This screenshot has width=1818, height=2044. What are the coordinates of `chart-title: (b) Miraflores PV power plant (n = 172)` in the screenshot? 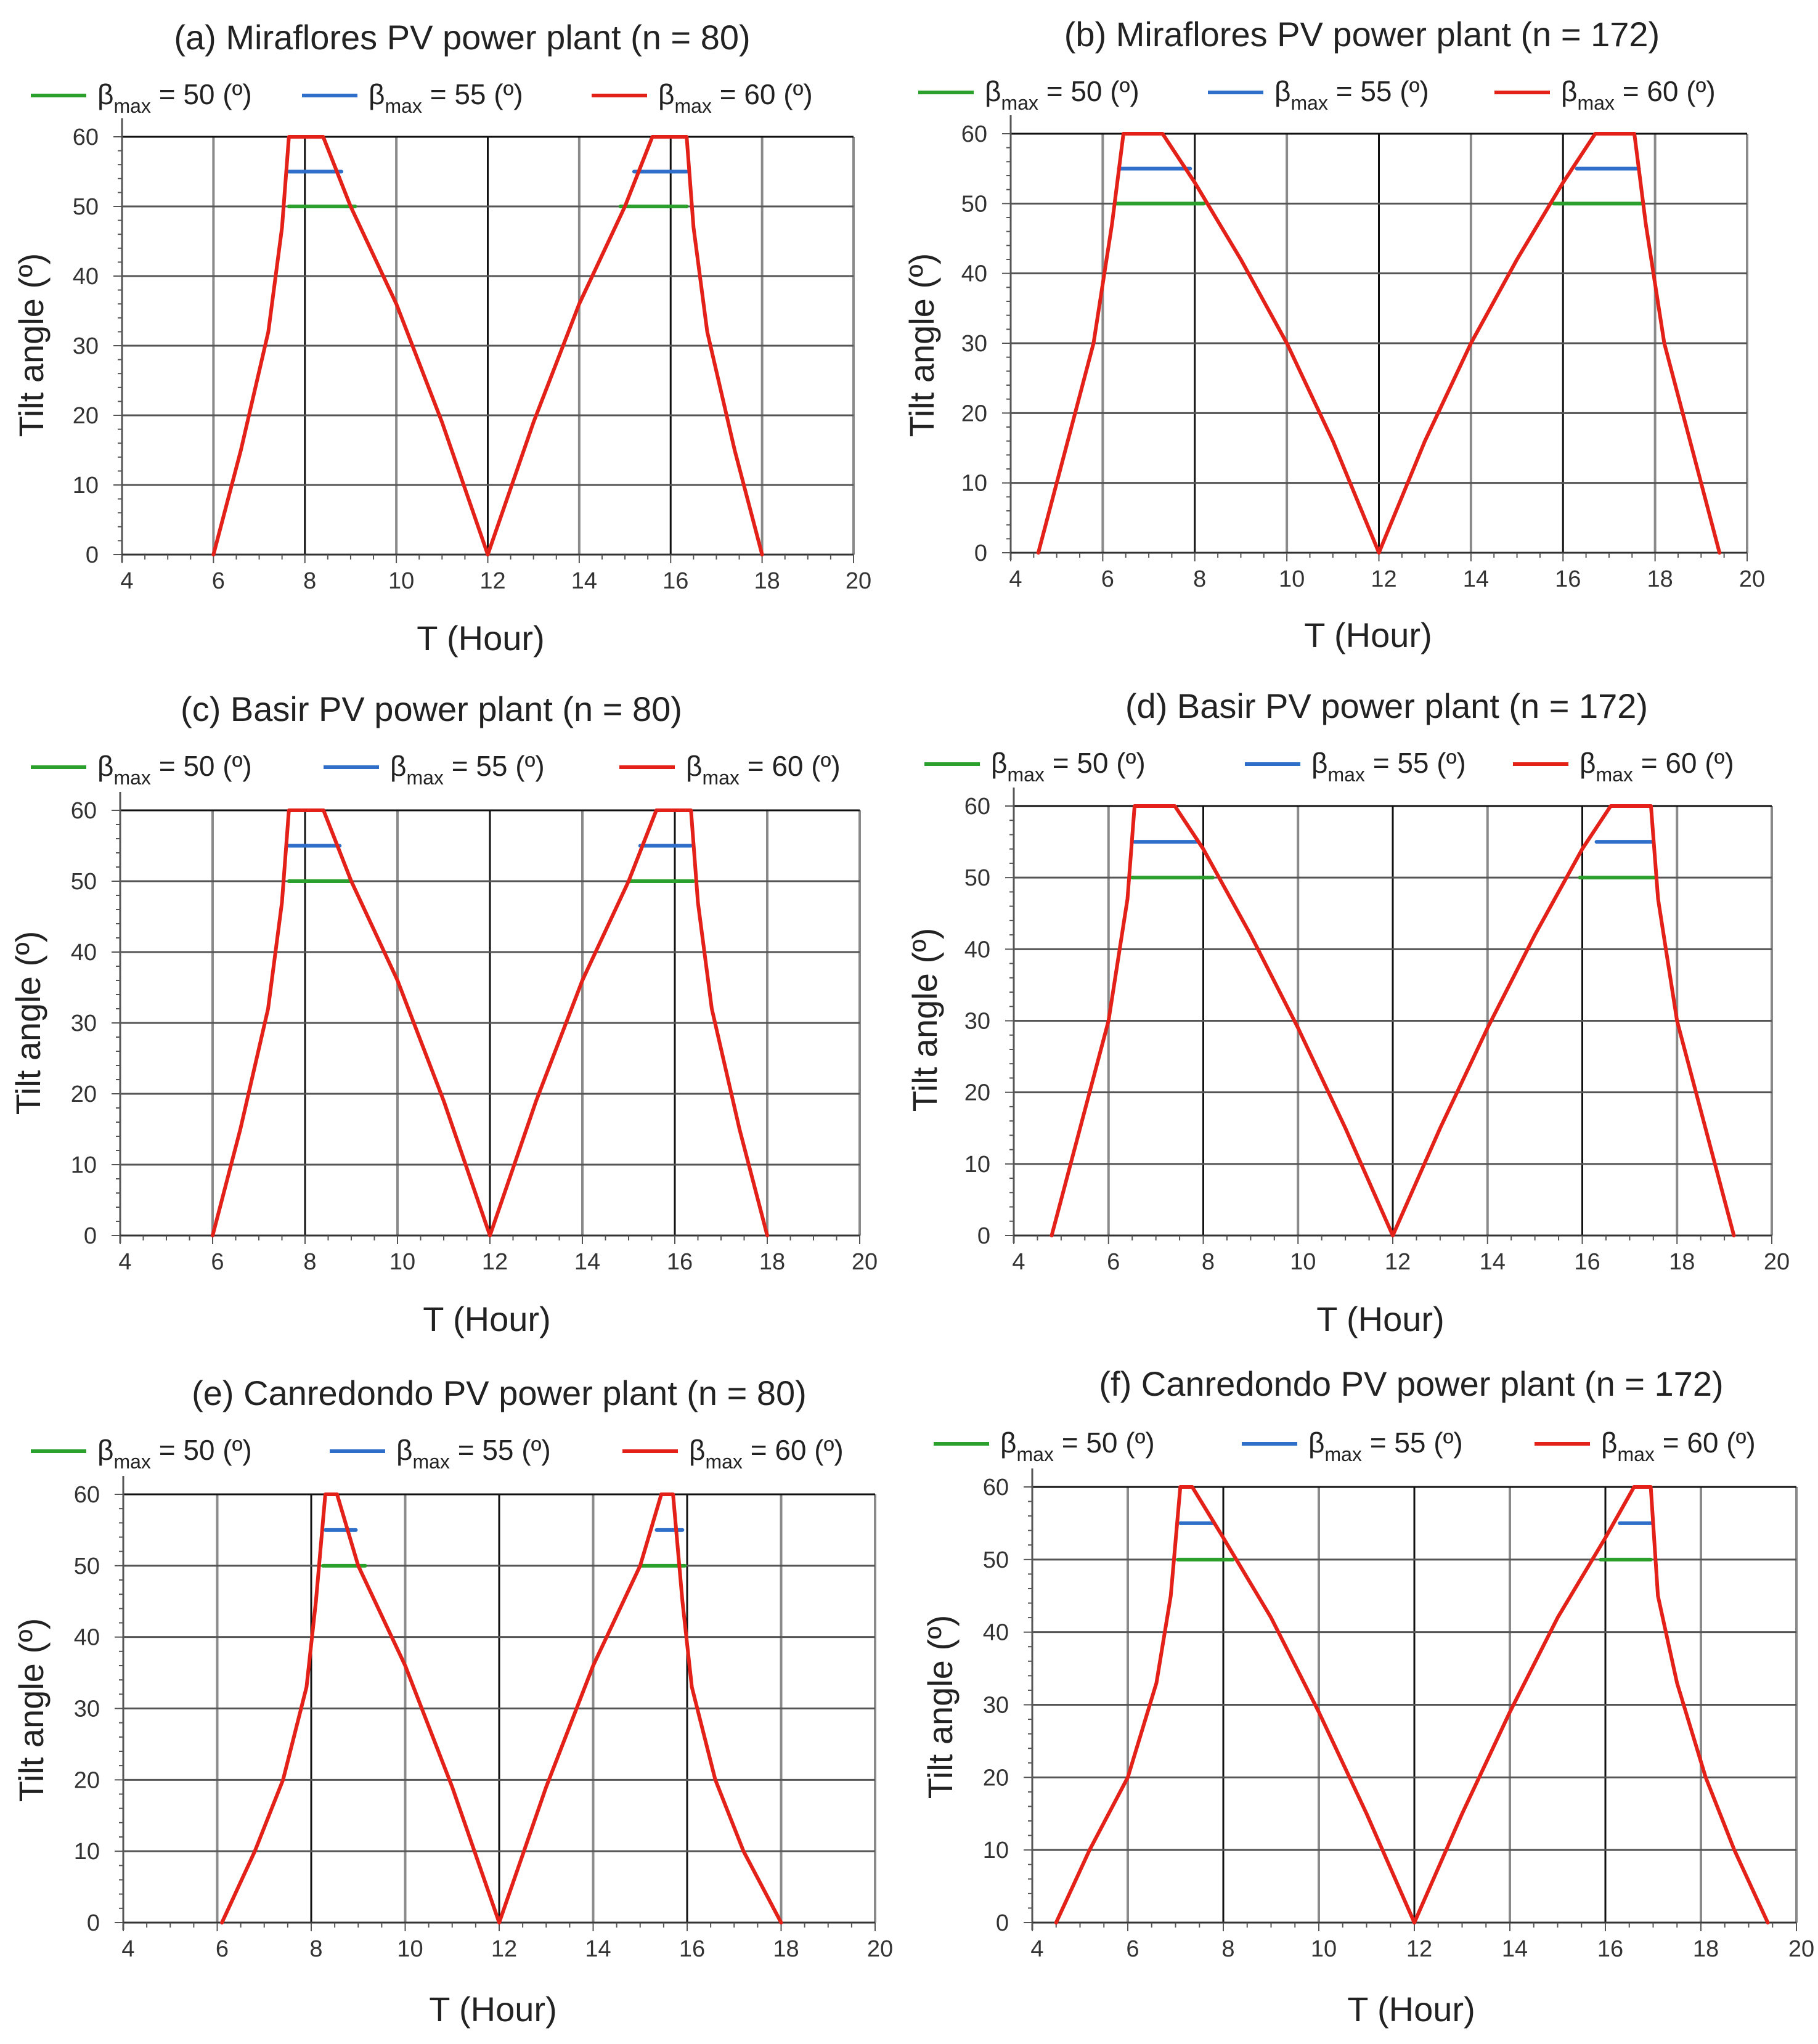 It's located at (1362, 35).